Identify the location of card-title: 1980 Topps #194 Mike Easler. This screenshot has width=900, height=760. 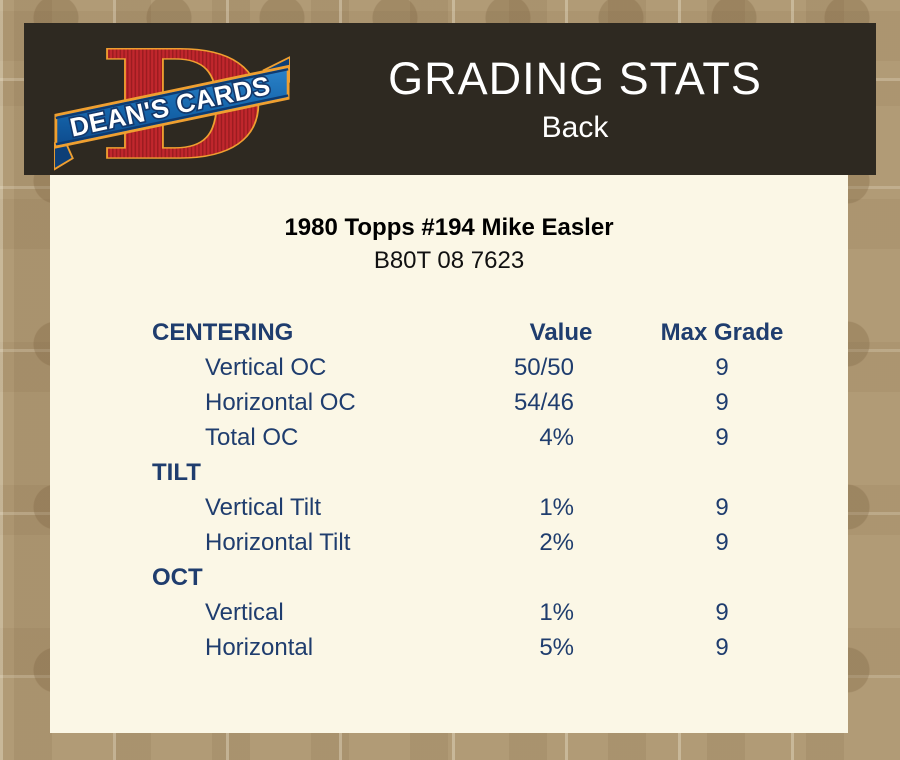
(449, 227).